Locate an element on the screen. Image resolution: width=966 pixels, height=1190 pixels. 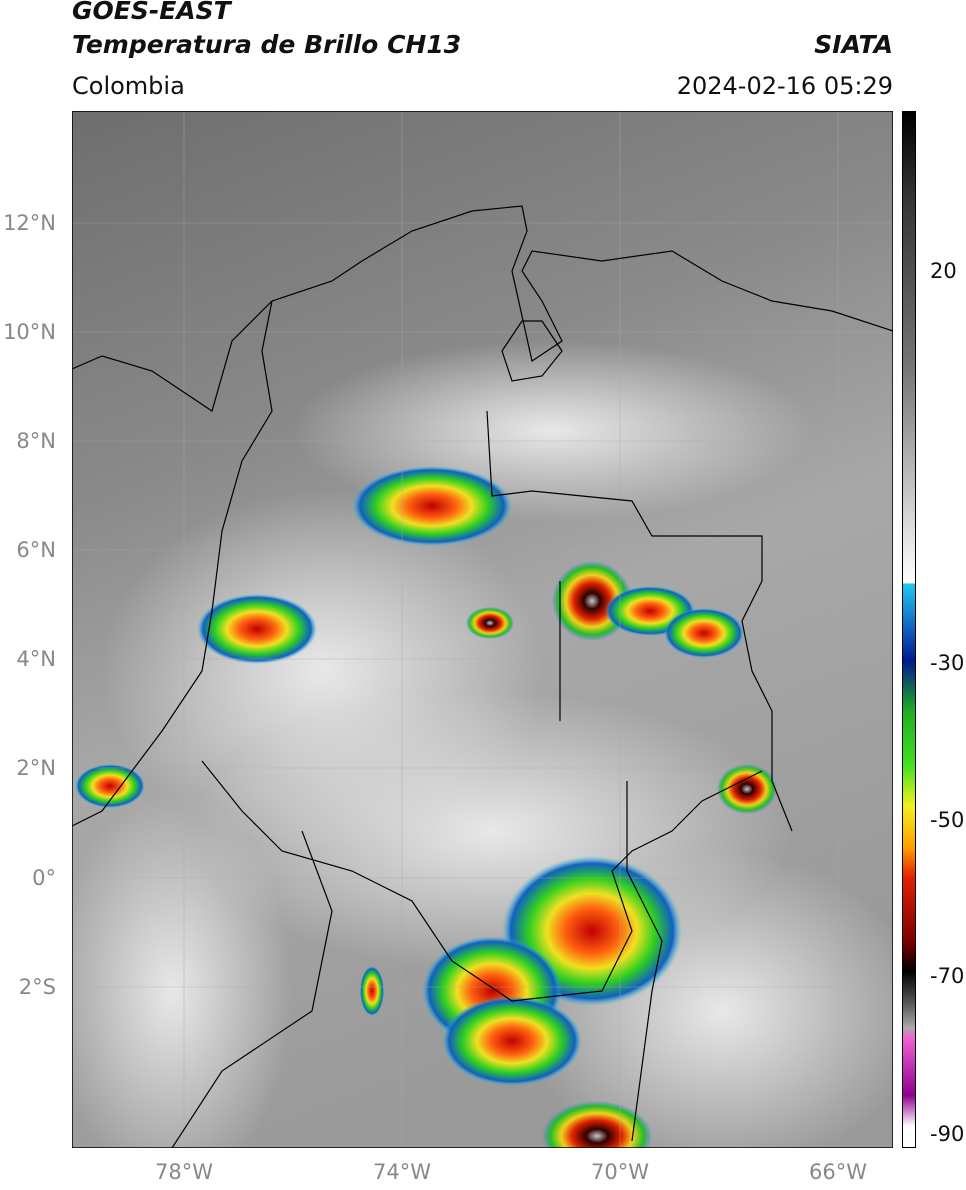
lat-label: 0° is located at coordinates (44, 878).